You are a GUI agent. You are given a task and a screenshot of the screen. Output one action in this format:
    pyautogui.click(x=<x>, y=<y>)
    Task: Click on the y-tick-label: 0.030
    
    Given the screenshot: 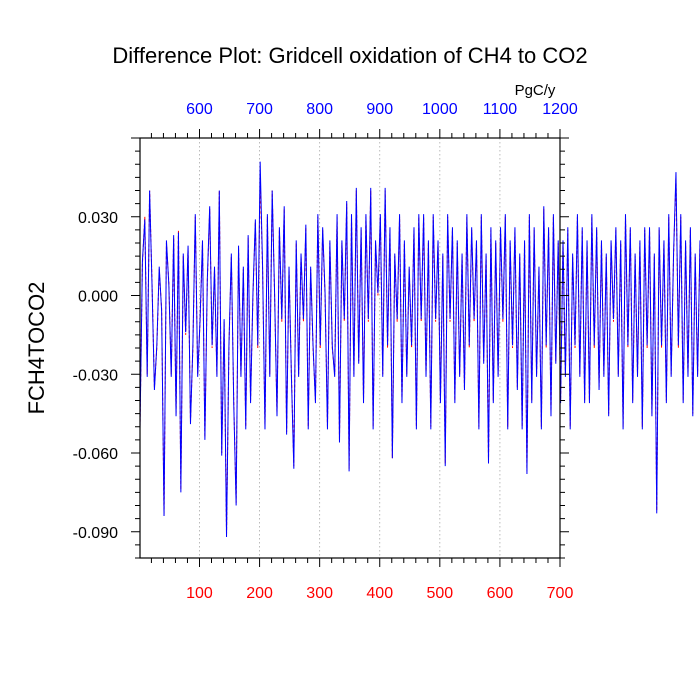 What is the action you would take?
    pyautogui.click(x=98, y=218)
    